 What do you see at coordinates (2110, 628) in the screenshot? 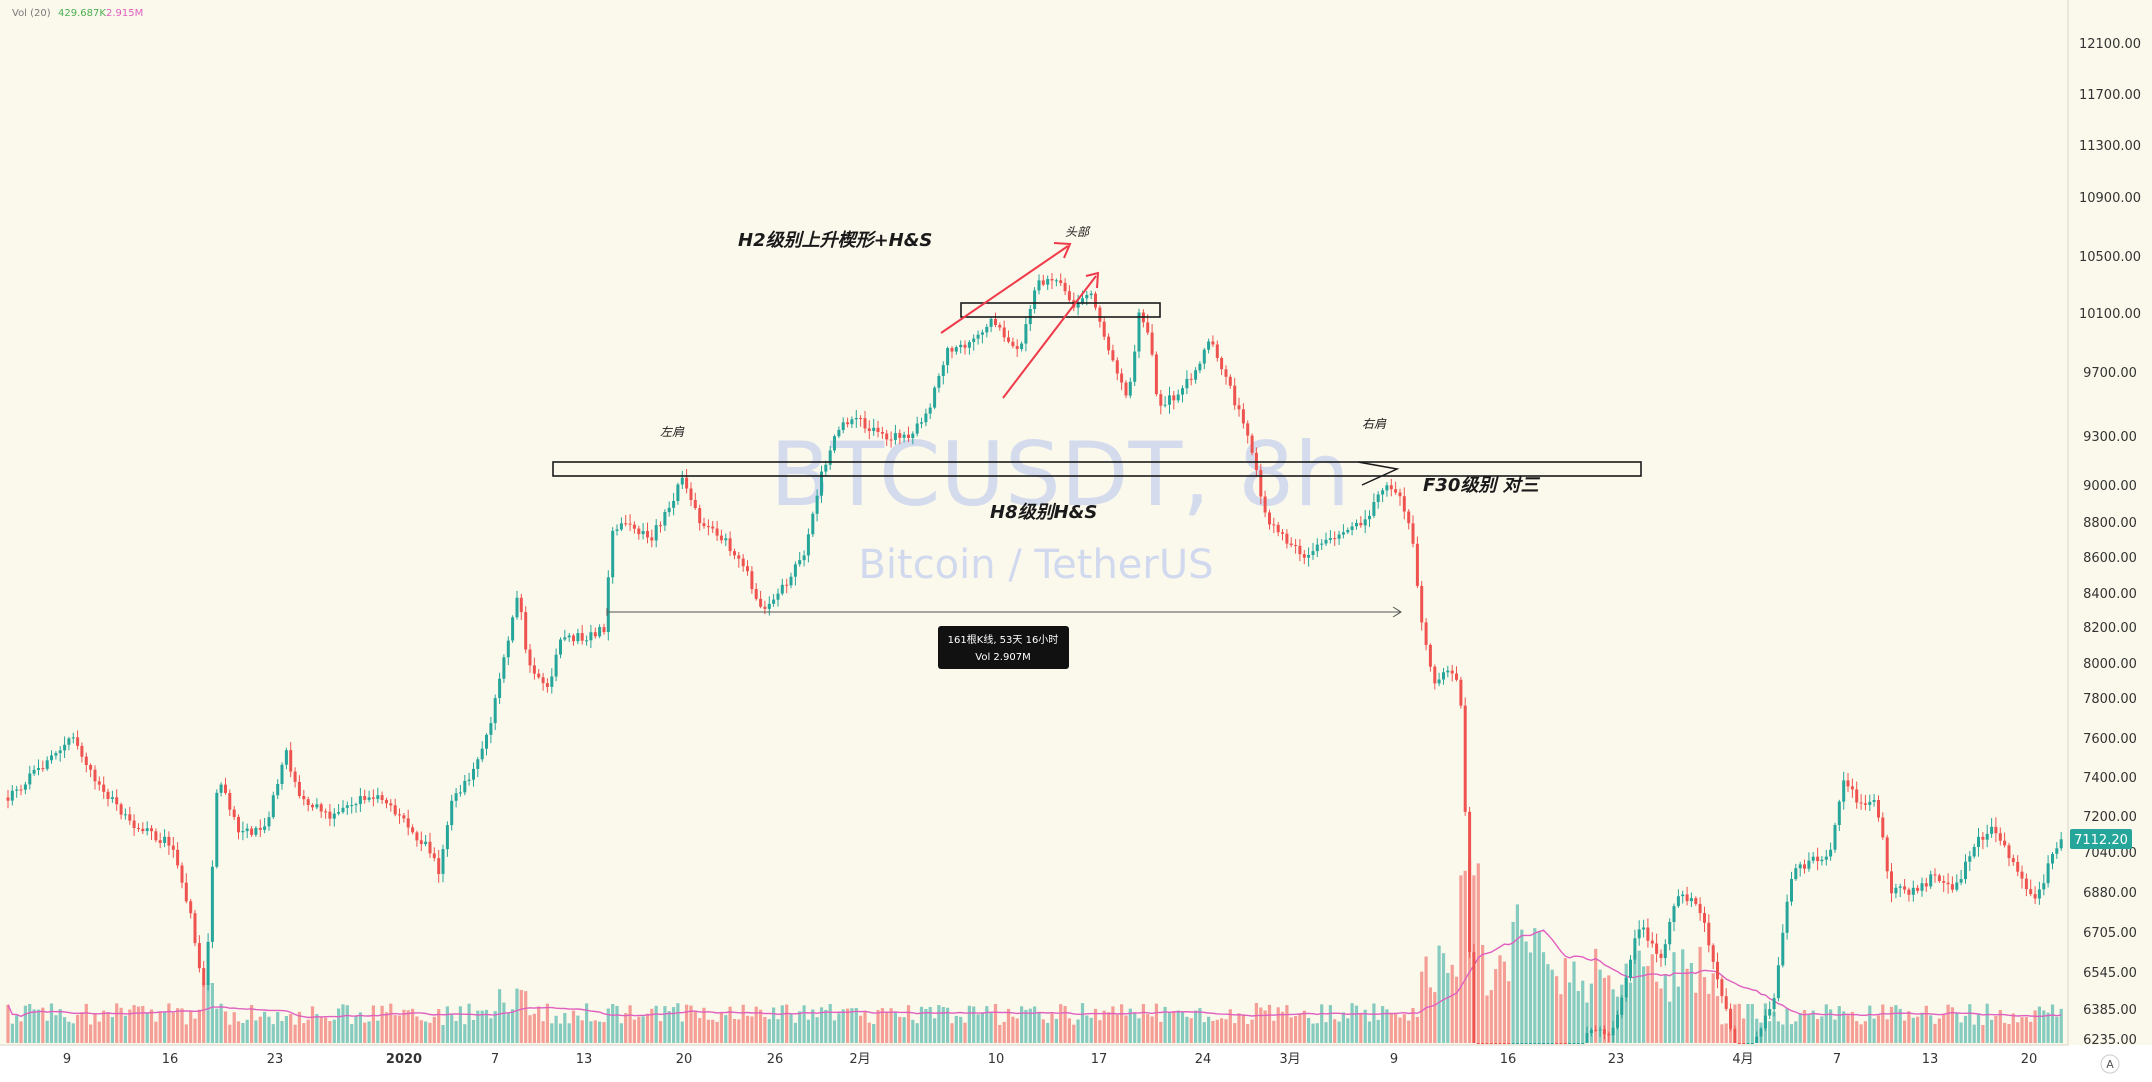
I see `price-tick-label: 8200.00` at bounding box center [2110, 628].